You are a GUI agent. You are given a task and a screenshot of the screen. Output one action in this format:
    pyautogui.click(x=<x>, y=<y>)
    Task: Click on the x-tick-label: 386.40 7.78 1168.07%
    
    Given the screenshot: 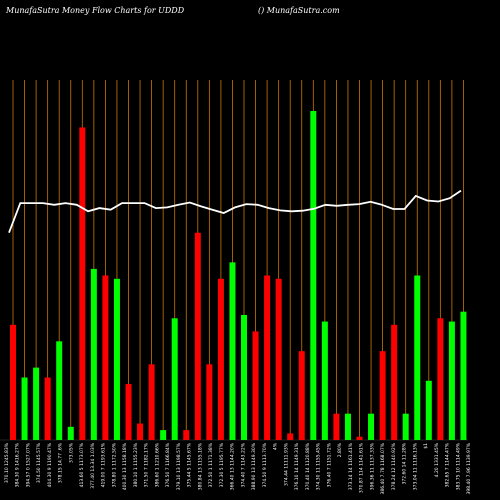 What is the action you would take?
    pyautogui.click(x=383, y=468)
    